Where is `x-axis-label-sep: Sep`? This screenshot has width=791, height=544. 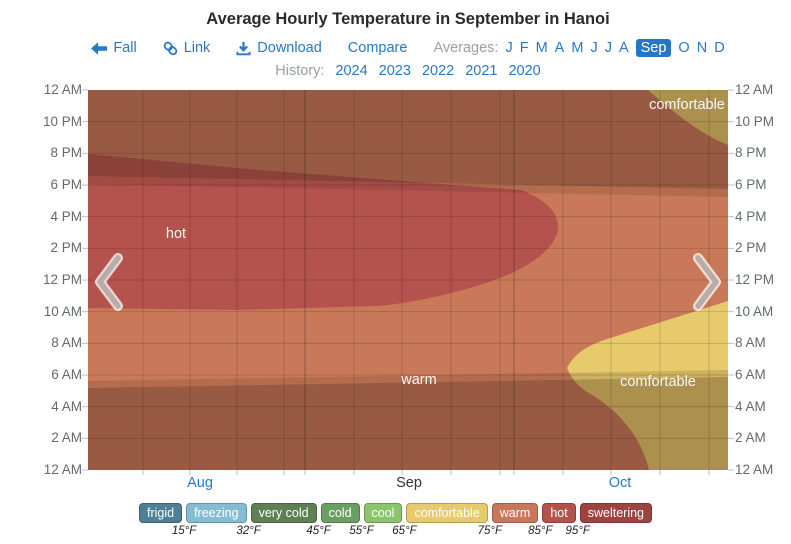 x-axis-label-sep: Sep is located at coordinates (409, 483).